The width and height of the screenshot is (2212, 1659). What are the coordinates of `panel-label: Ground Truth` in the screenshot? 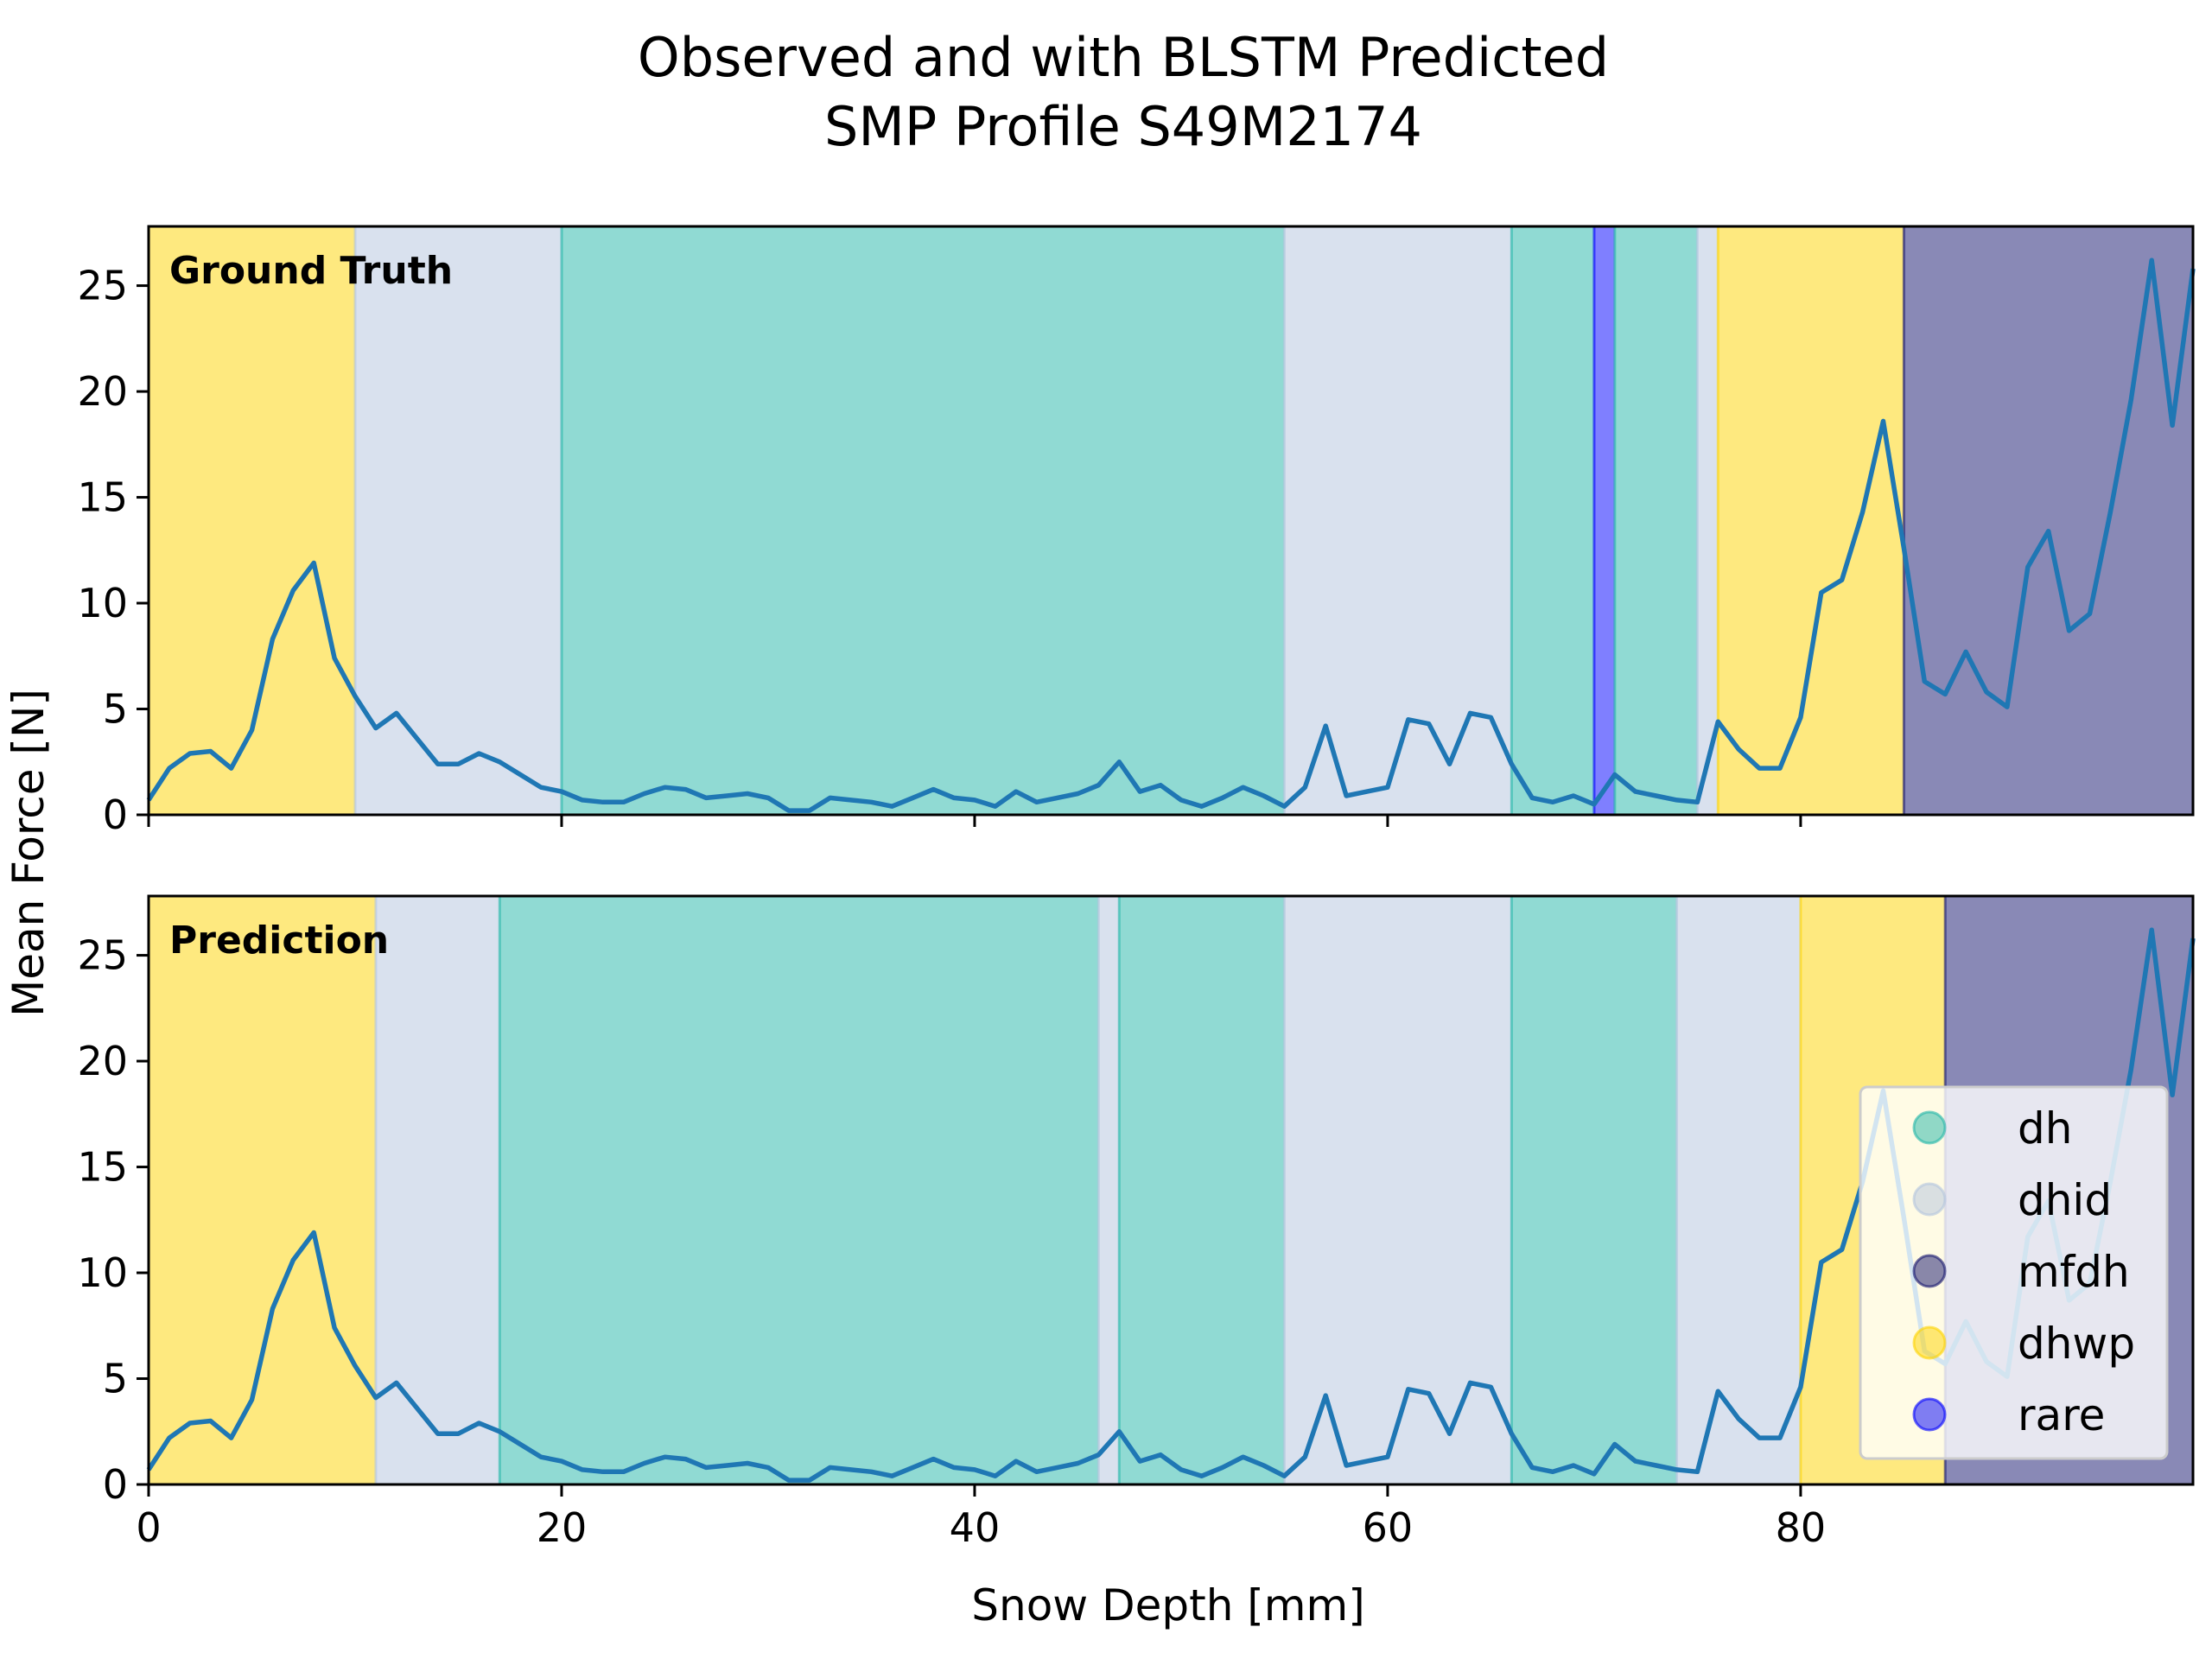 It's located at (311, 271).